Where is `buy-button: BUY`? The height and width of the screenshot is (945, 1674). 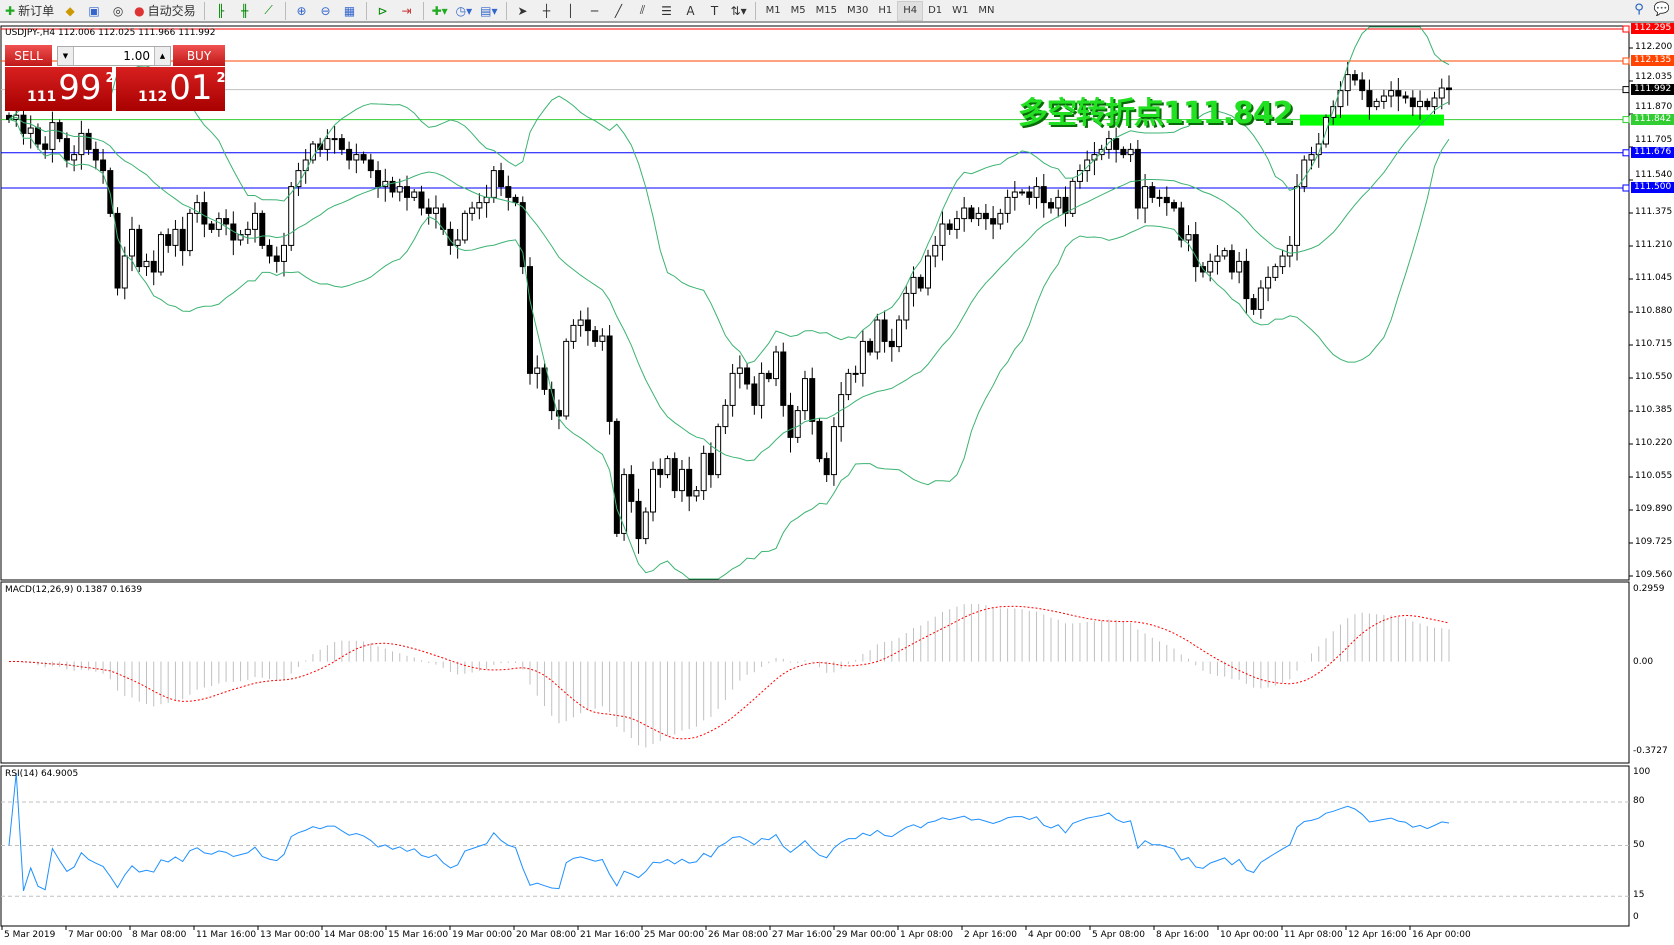 buy-button: BUY is located at coordinates (199, 55).